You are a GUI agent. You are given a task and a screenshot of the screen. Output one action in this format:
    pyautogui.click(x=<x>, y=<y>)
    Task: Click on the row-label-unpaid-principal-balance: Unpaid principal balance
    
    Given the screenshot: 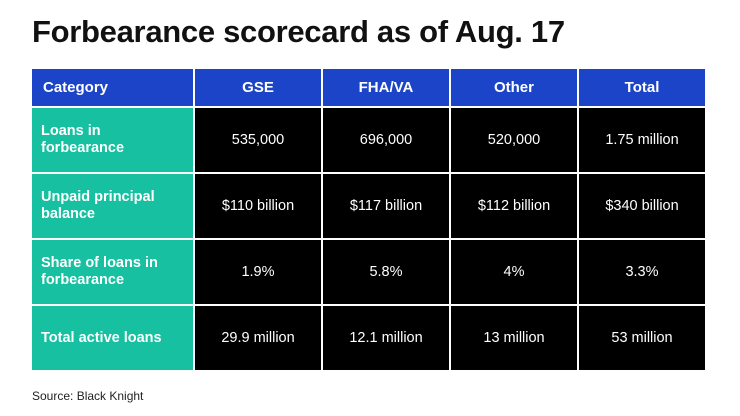 What is the action you would take?
    pyautogui.click(x=112, y=206)
    